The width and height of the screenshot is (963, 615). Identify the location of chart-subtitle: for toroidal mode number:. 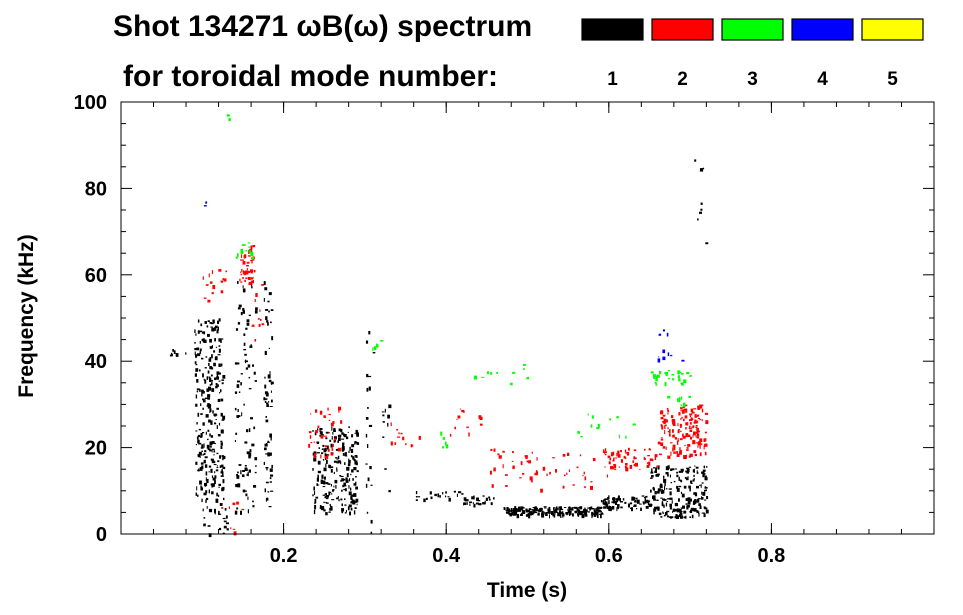
(310, 76).